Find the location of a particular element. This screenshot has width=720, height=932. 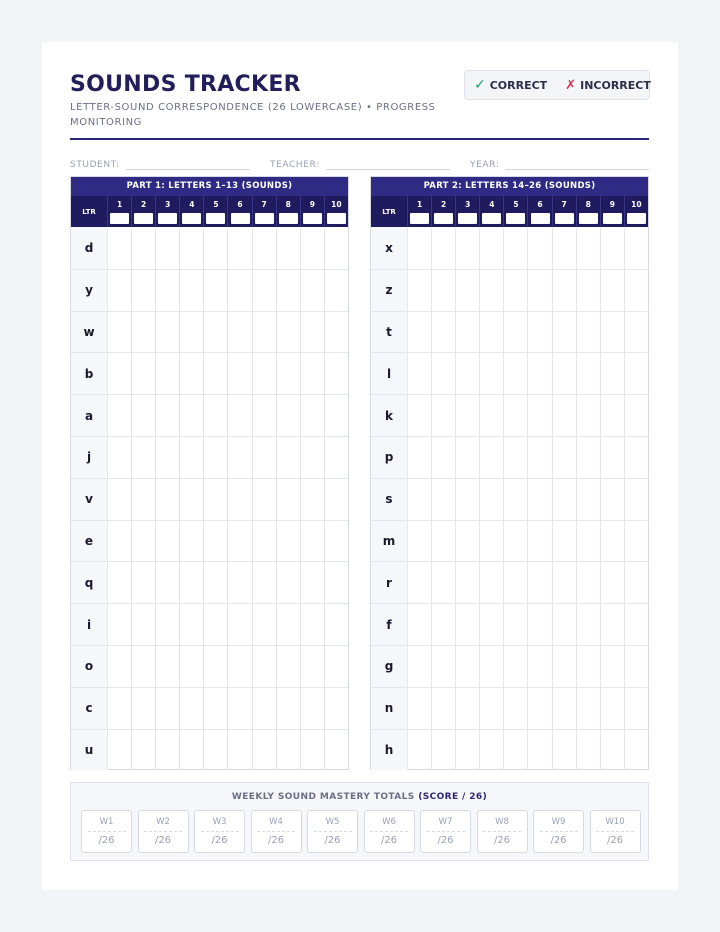

week-total-box: W8/26 is located at coordinates (502, 831).